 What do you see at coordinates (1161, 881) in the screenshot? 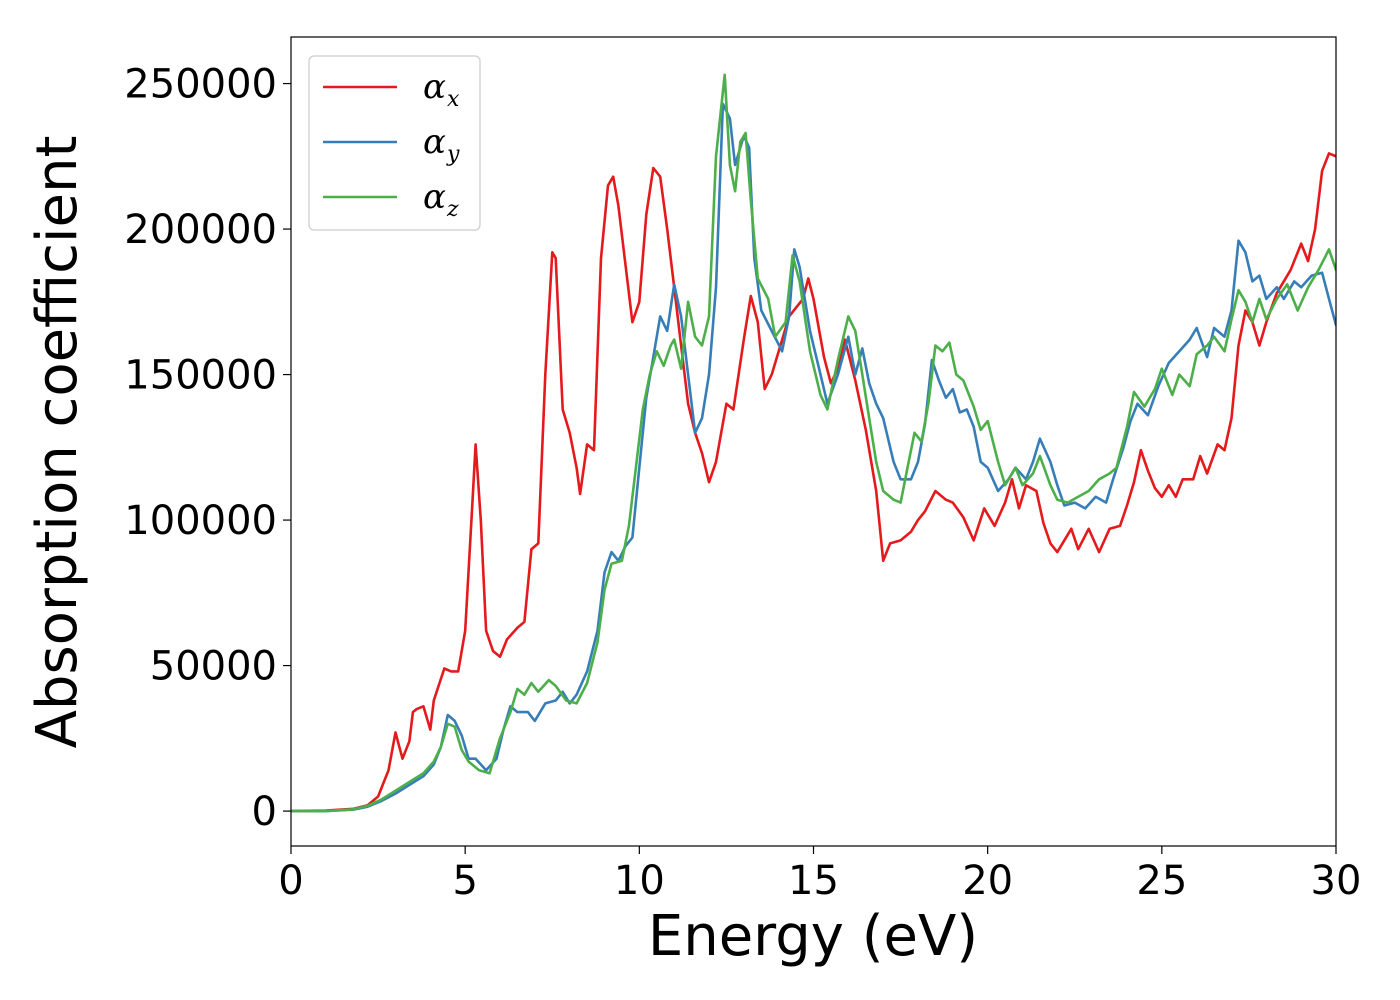
I see `x-tick-label: 25` at bounding box center [1161, 881].